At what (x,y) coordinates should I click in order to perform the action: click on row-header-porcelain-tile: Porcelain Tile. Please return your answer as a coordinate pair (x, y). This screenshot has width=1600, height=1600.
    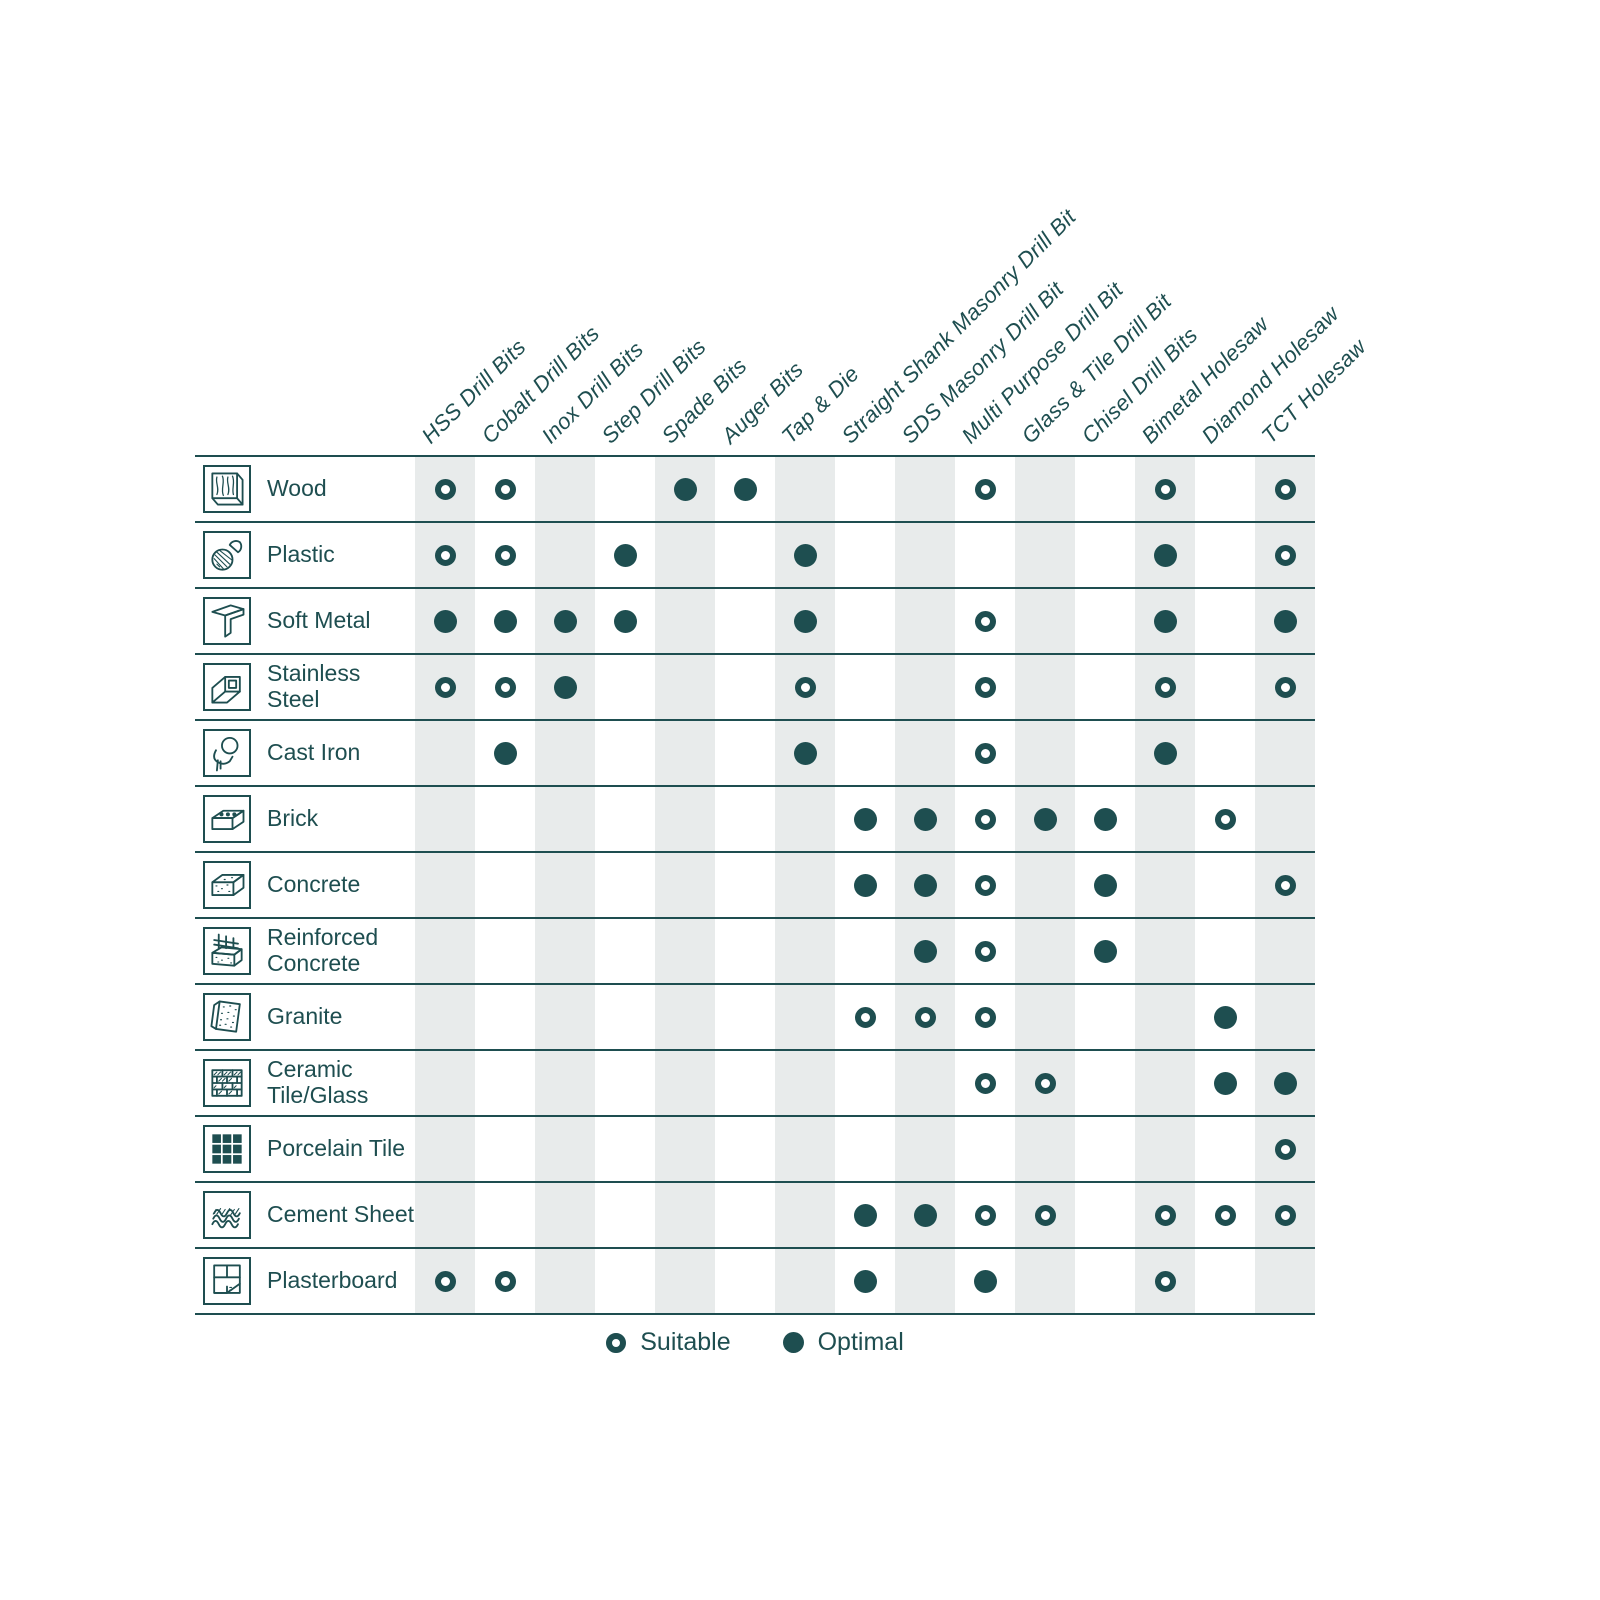
    Looking at the image, I should click on (305, 1149).